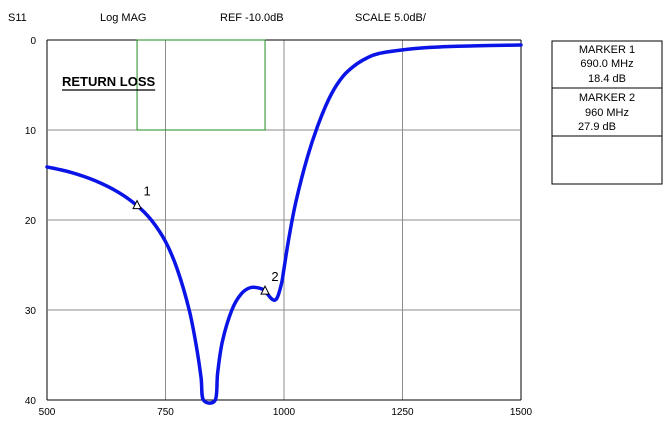 The width and height of the screenshot is (669, 426). What do you see at coordinates (607, 98) in the screenshot?
I see `marker2-title: MARKER 2` at bounding box center [607, 98].